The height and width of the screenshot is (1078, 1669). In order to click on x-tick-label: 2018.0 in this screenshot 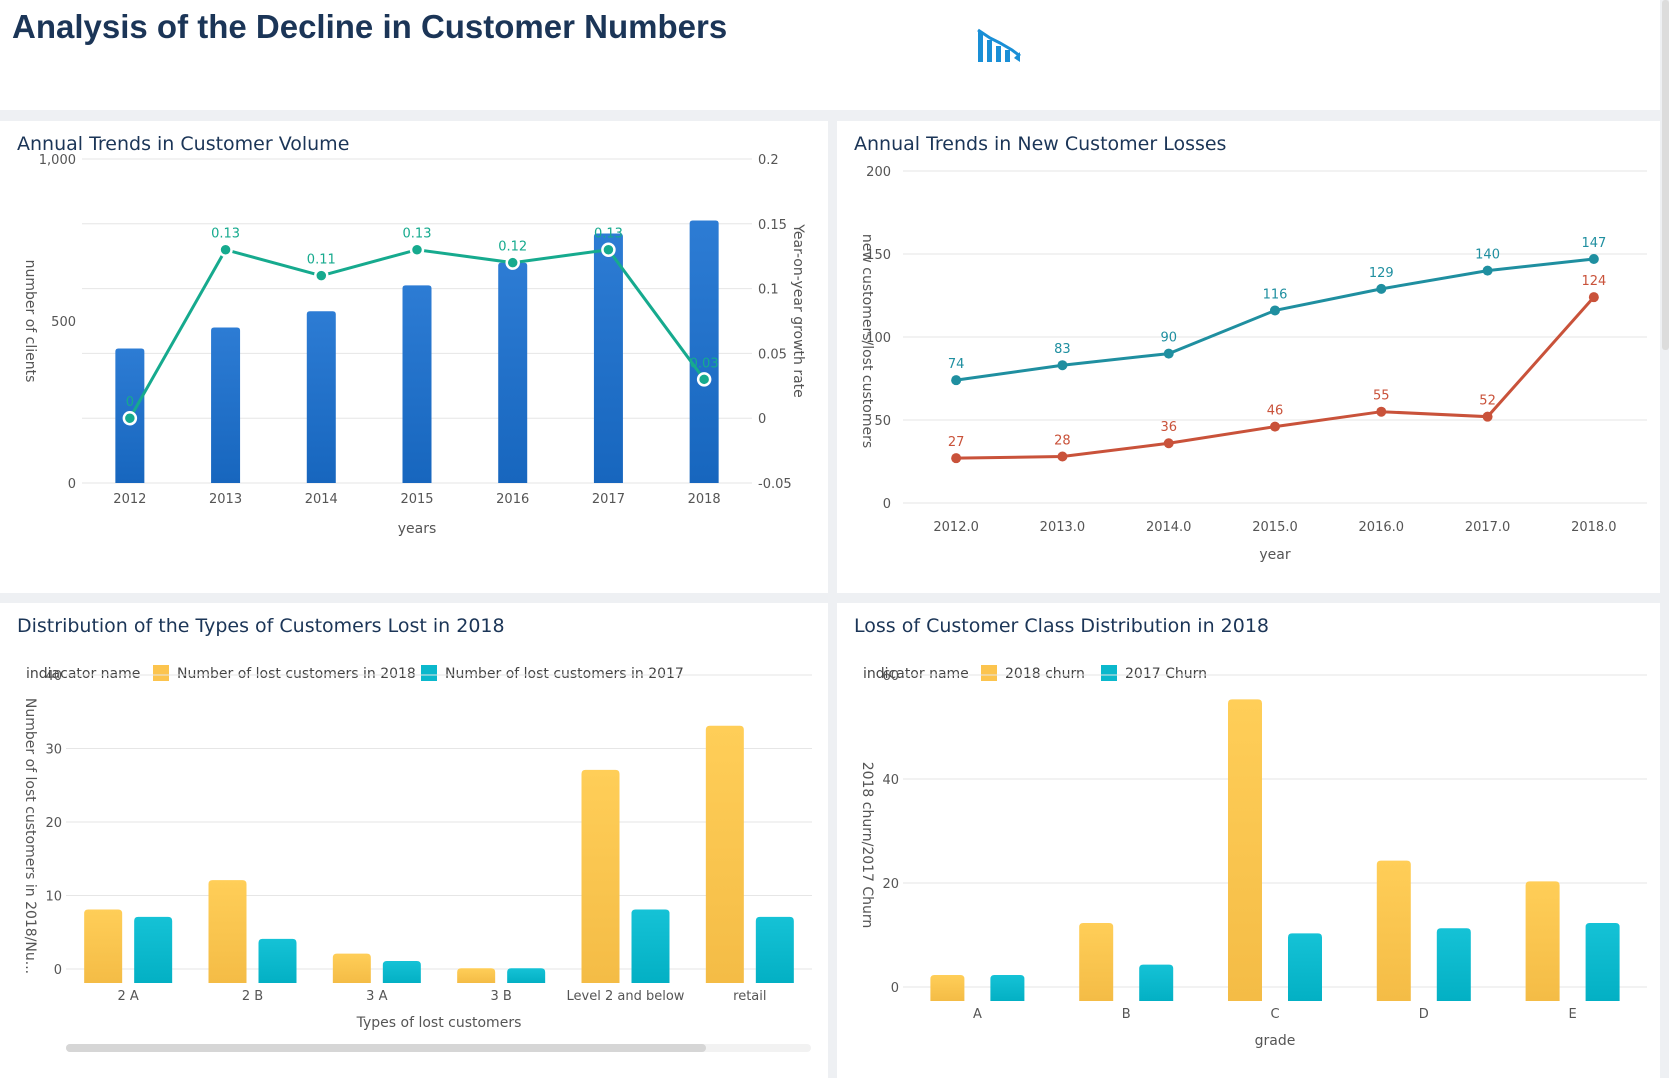, I will do `click(1594, 527)`.